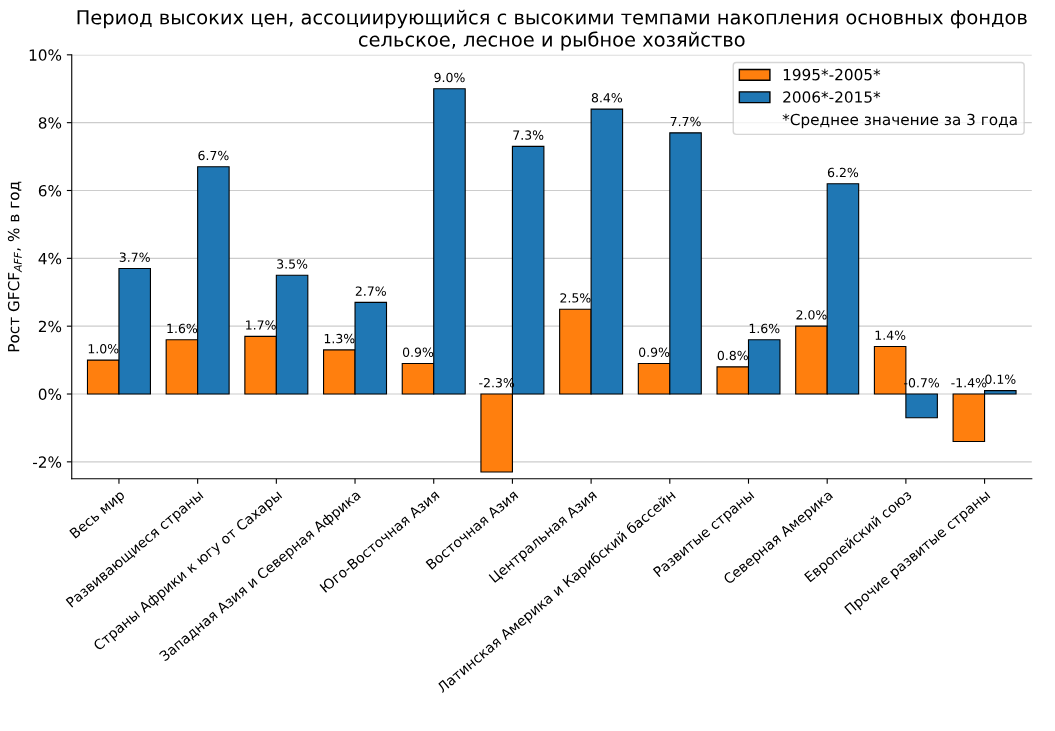 Image resolution: width=1055 pixels, height=731 pixels. I want to click on y-tick-label: -2%, so click(47, 462).